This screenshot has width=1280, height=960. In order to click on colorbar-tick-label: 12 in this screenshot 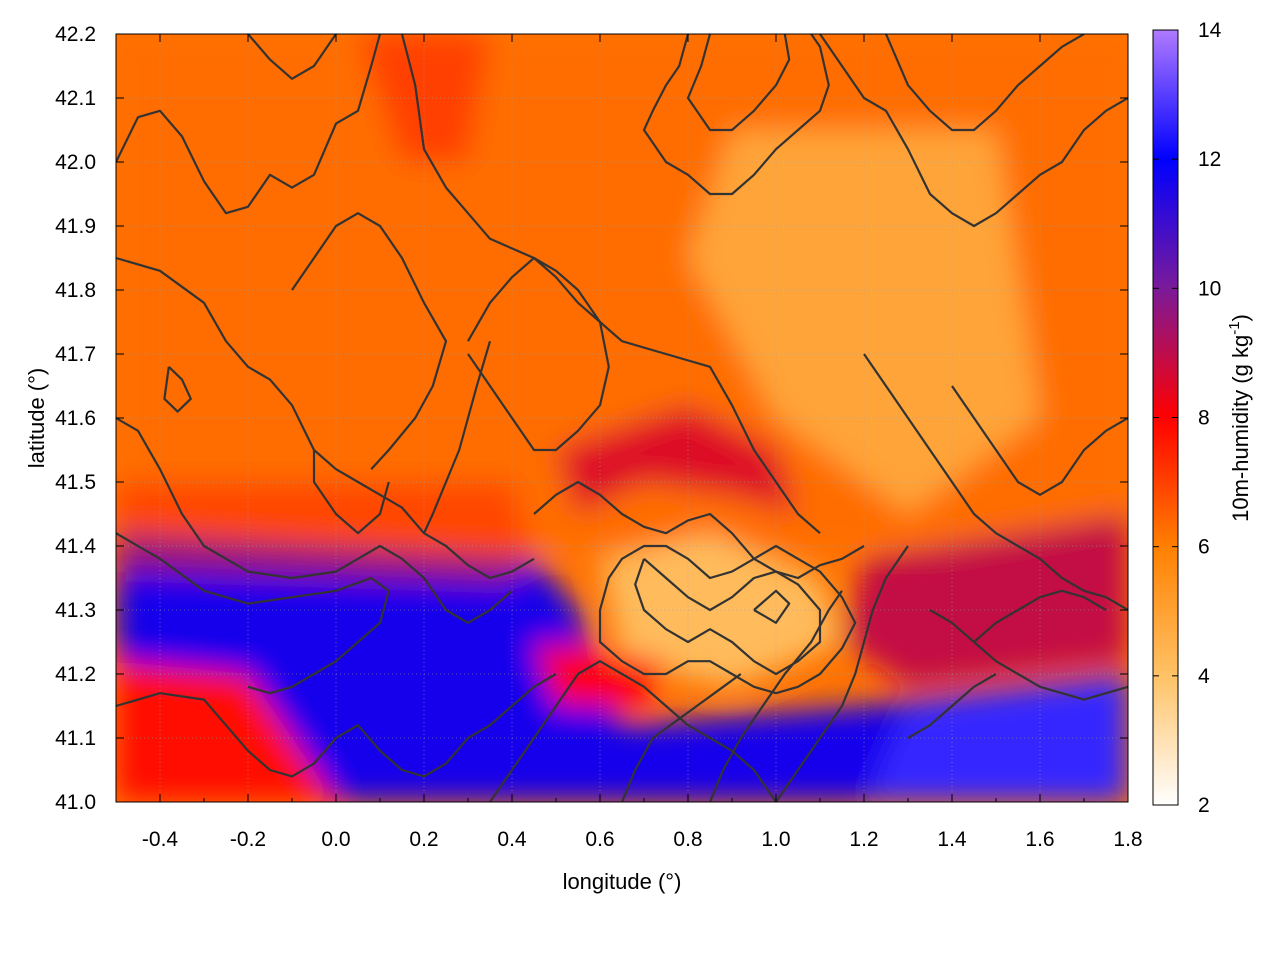, I will do `click(1209, 159)`.